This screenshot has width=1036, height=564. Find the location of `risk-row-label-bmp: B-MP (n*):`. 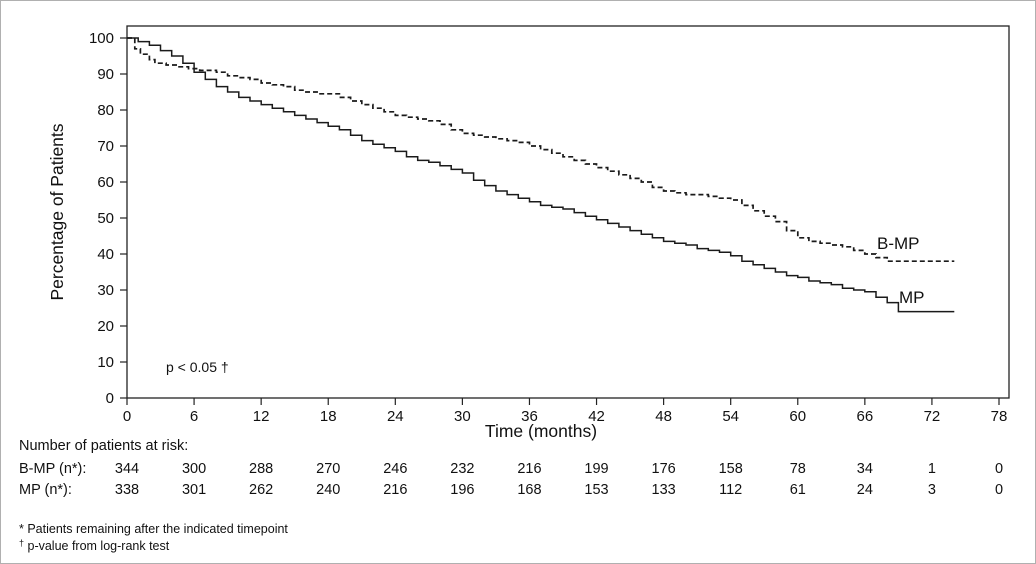

risk-row-label-bmp: B-MP (n*): is located at coordinates (52, 469).